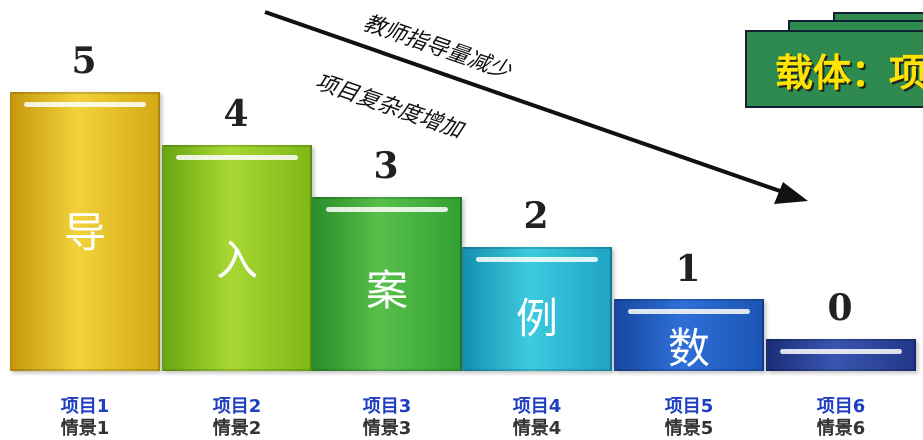  Describe the element at coordinates (688, 269) in the screenshot. I see `bar-value-5: 1` at that location.